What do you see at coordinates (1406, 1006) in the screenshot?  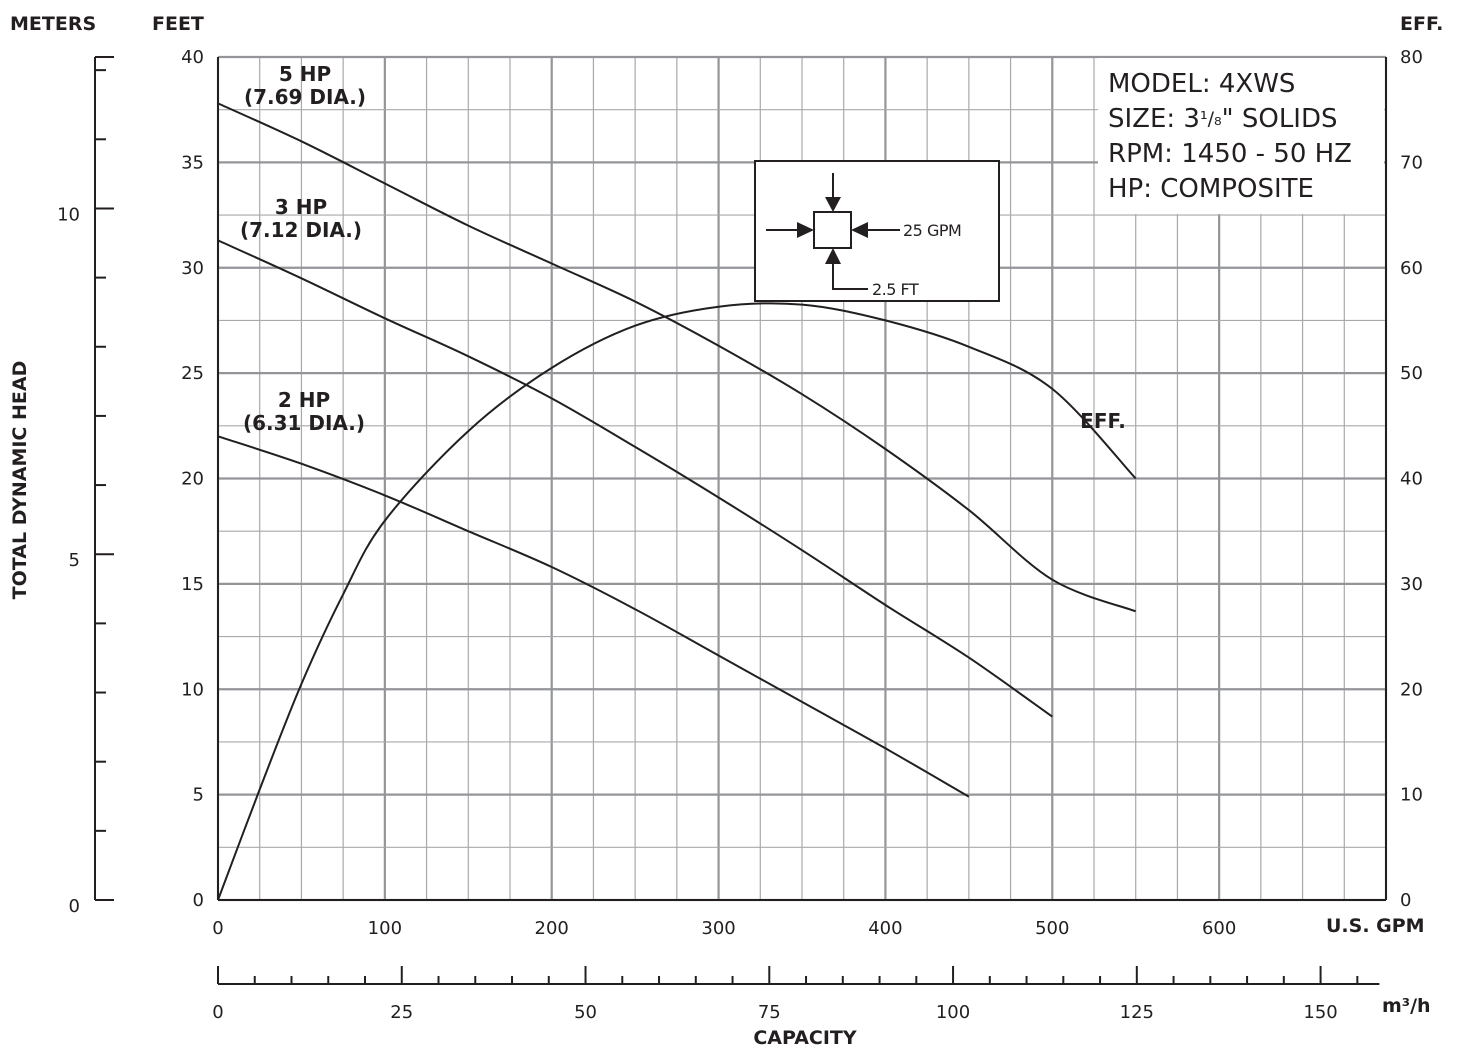 I see `m3h-axis-unit-label: m³/h` at bounding box center [1406, 1006].